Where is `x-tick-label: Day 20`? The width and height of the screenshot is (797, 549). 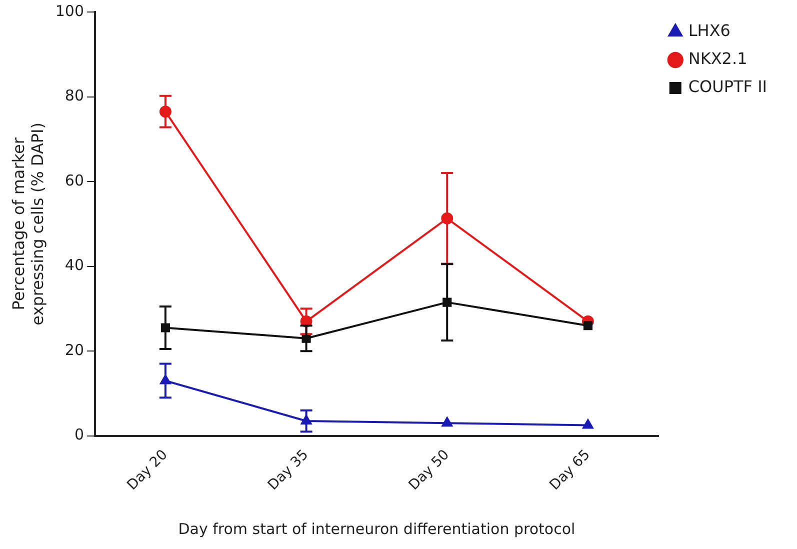
x-tick-label: Day 20 is located at coordinates (147, 470).